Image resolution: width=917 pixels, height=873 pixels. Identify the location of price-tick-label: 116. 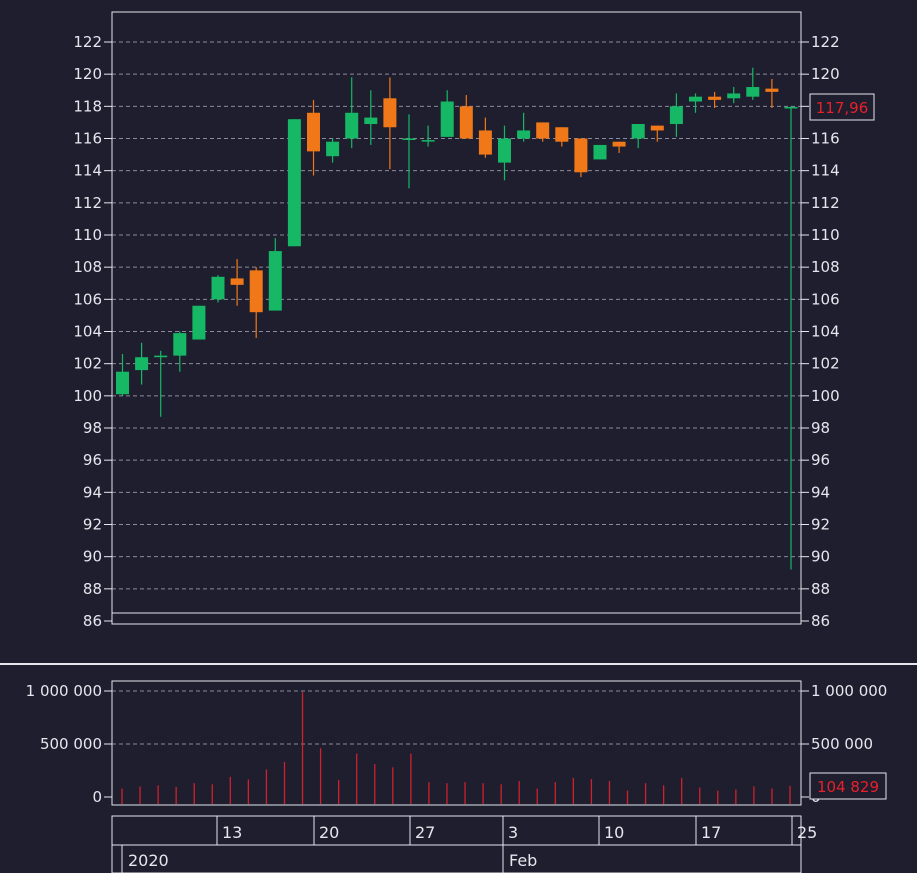
(87, 139).